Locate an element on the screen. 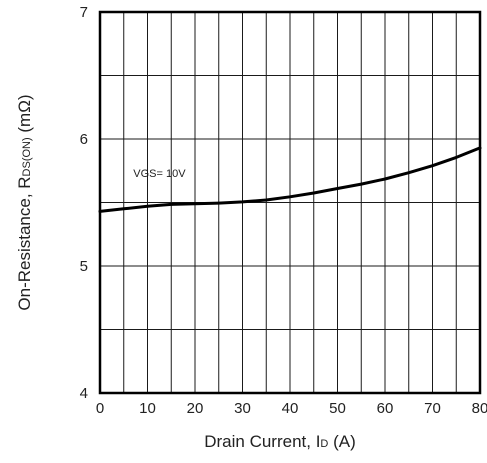 This screenshot has width=487, height=463. x-tick-label: 10 is located at coordinates (147, 408).